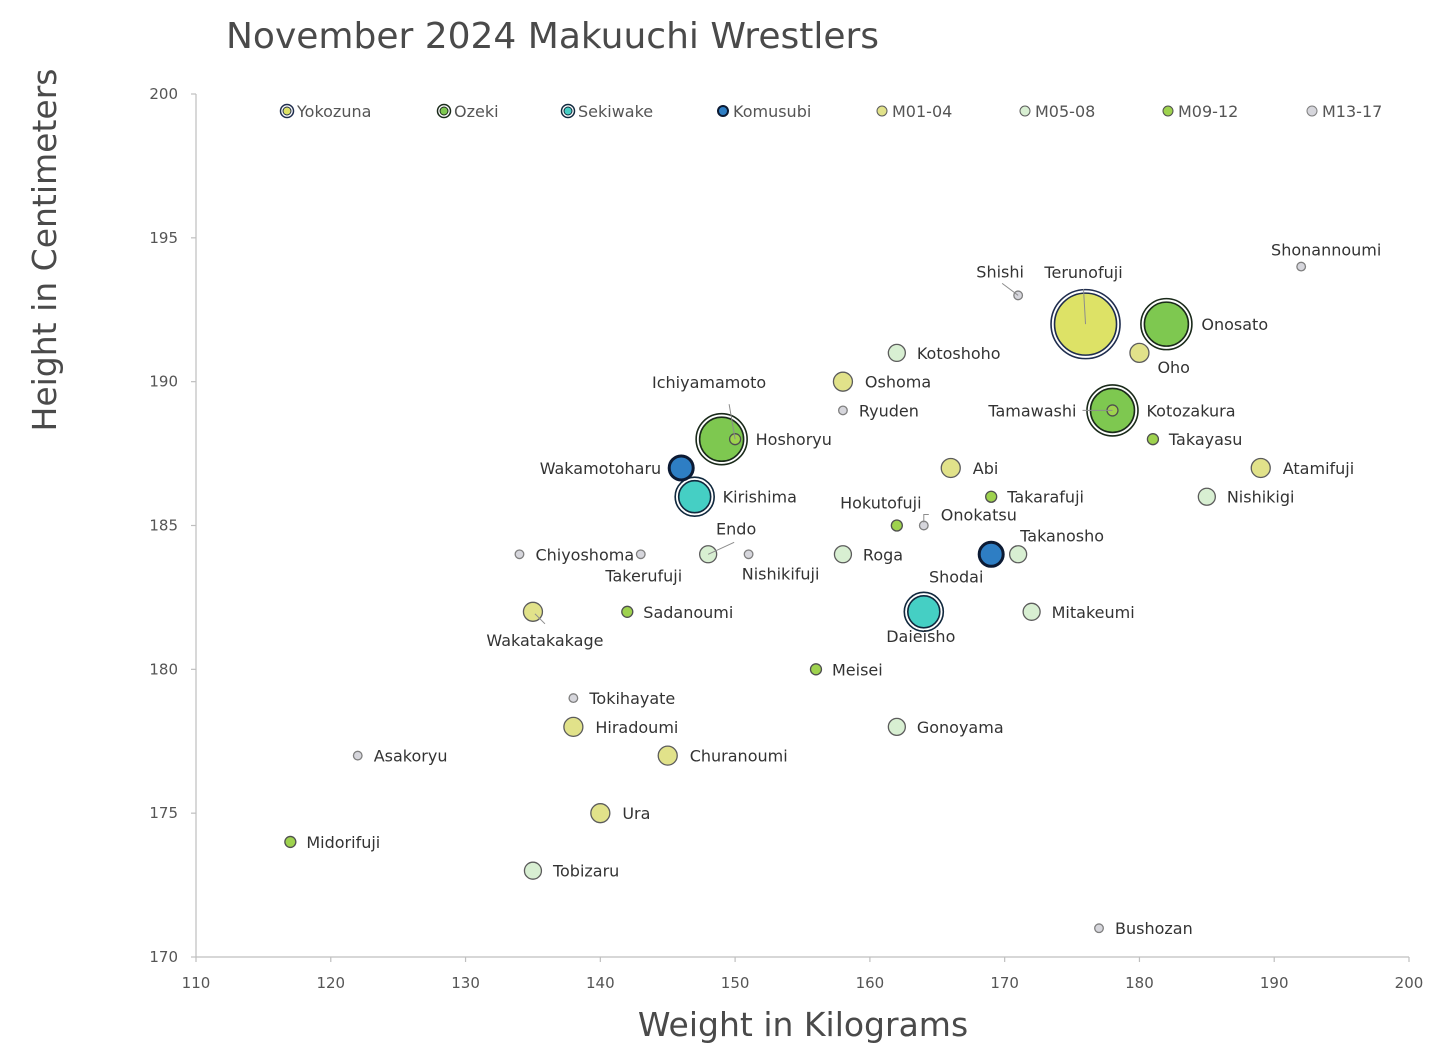  I want to click on x-tick-label: 120, so click(330, 983).